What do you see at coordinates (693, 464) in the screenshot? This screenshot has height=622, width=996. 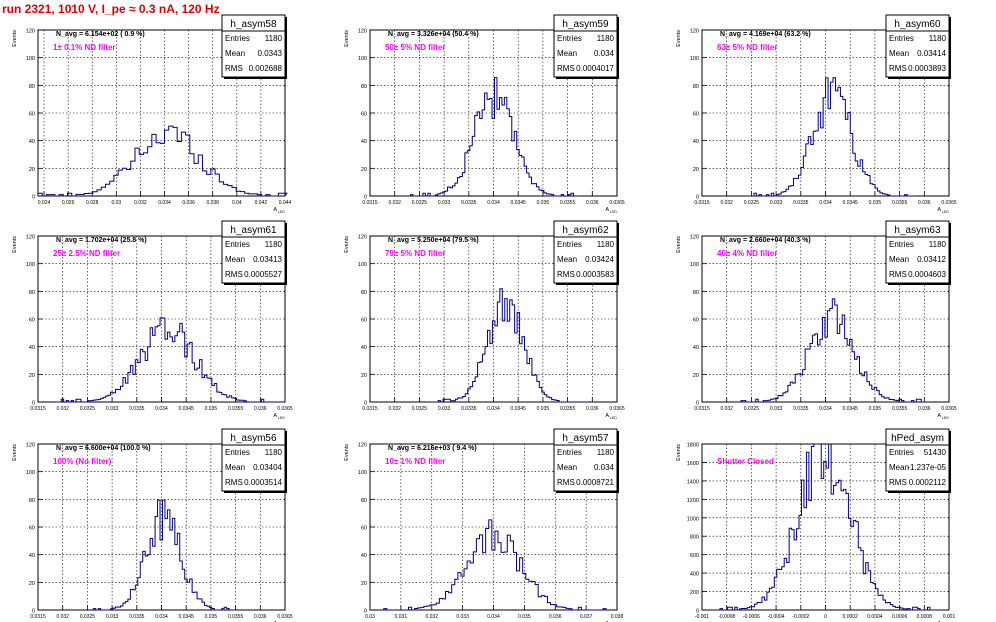 I see `y-tick-label: 1600` at bounding box center [693, 464].